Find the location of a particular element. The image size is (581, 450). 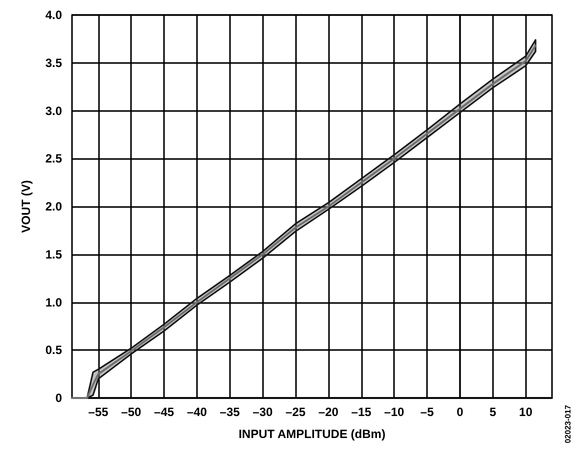

y-tick-label: 4.0 is located at coordinates (53, 15).